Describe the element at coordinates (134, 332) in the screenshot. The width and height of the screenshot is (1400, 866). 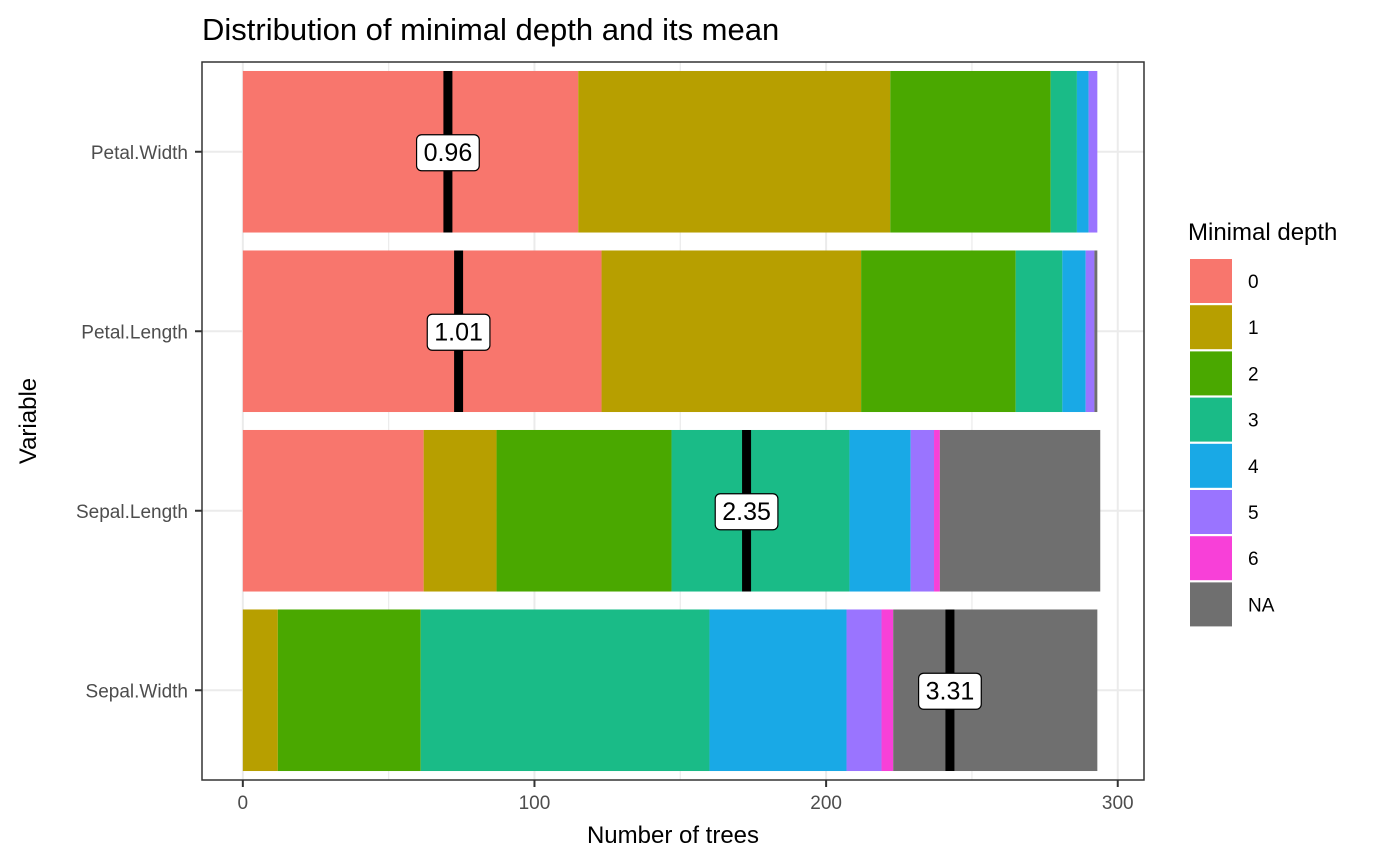
I see `y-tick-label: Petal.Length` at that location.